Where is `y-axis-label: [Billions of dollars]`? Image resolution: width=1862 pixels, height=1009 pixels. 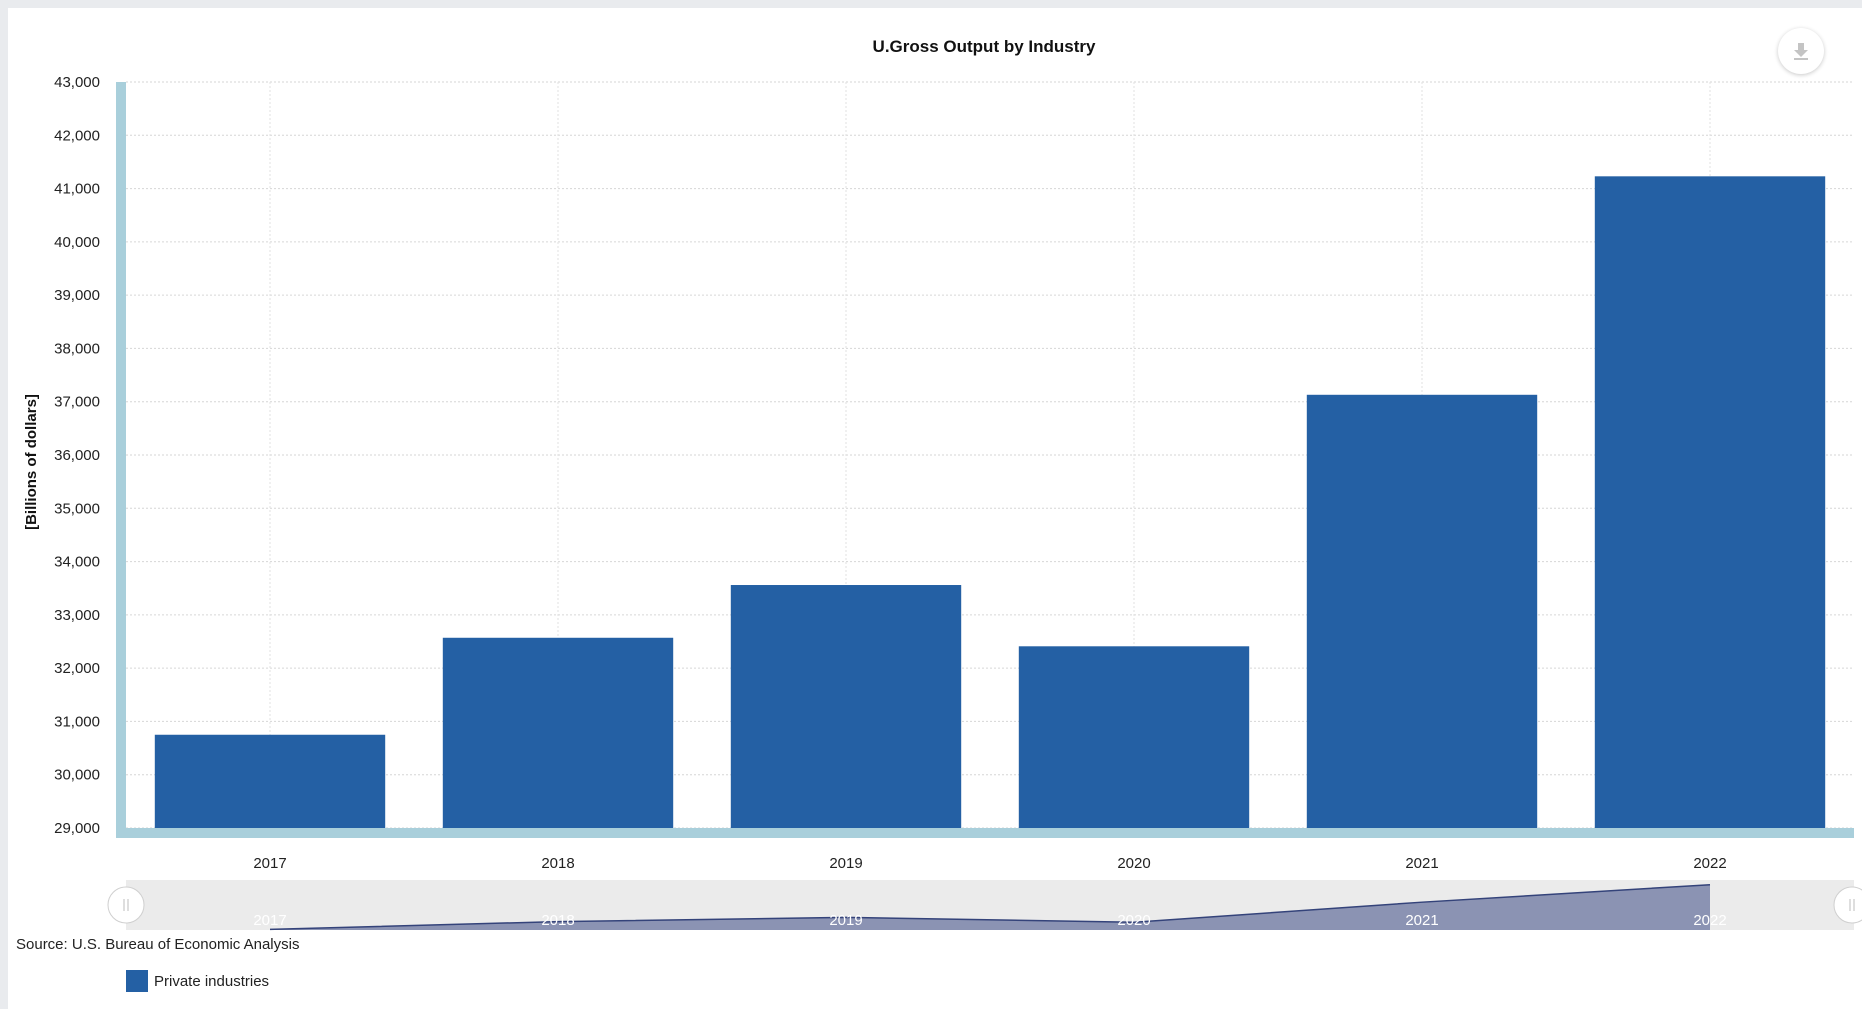 y-axis-label: [Billions of dollars] is located at coordinates (31, 462).